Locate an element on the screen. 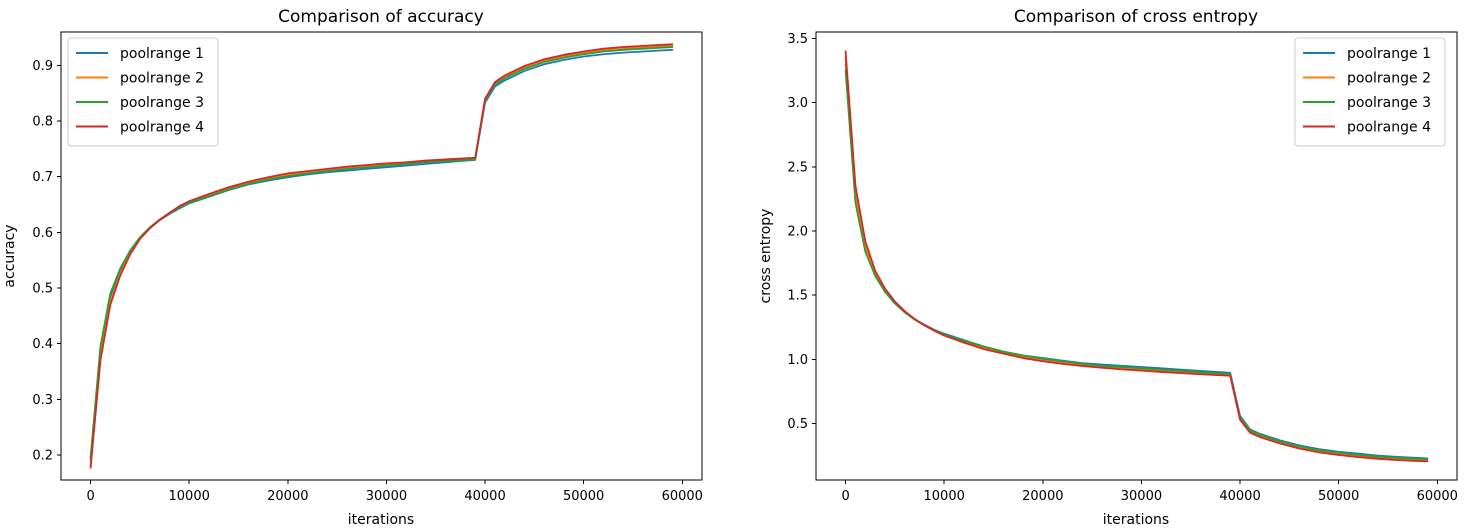  accuracy-y-tick-label: 0.7 is located at coordinates (42, 177).